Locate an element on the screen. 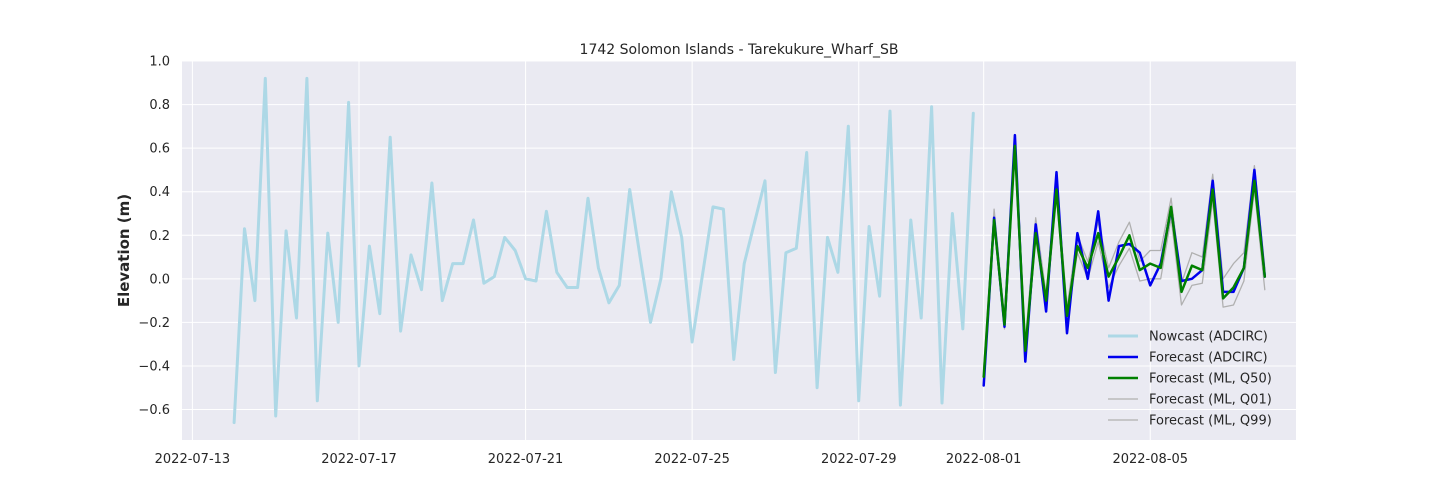 The height and width of the screenshot is (504, 1440). y-axis-label: Elevation (m) is located at coordinates (124, 250).